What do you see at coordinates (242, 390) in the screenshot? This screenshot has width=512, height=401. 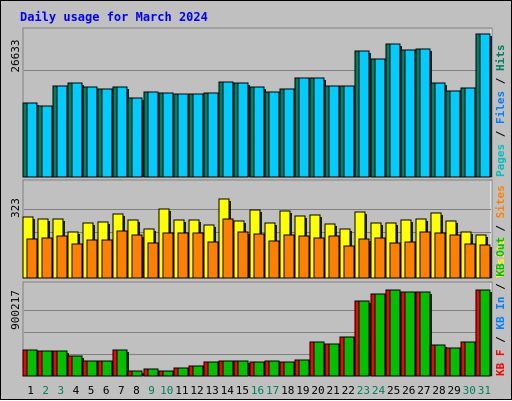 I see `day-label-15: 15` at bounding box center [242, 390].